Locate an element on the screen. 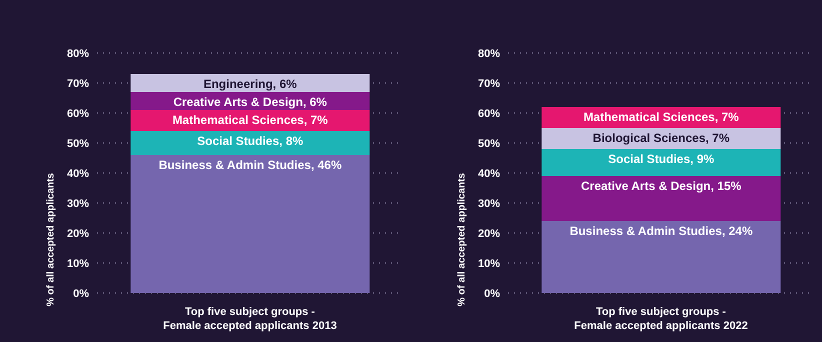 This screenshot has width=822, height=342. data-label: Creative Arts & Design, 15% is located at coordinates (661, 186).